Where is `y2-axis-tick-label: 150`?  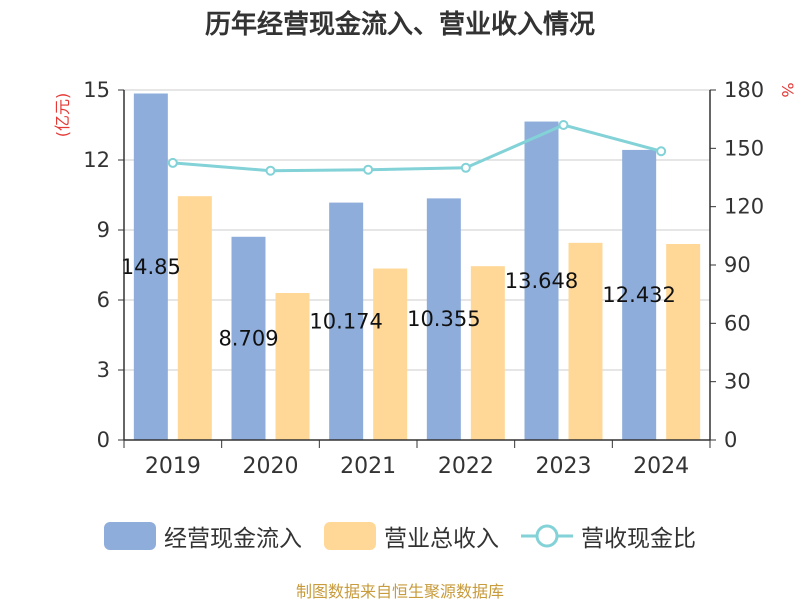
y2-axis-tick-label: 150 is located at coordinates (744, 148).